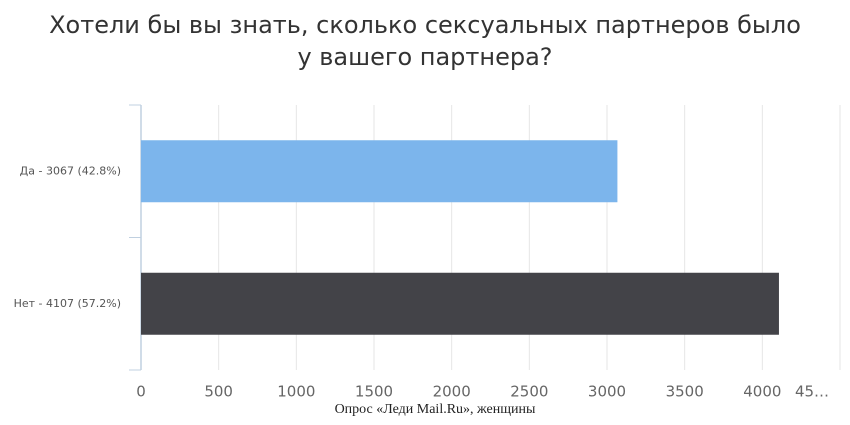 The height and width of the screenshot is (425, 850). Describe the element at coordinates (529, 392) in the screenshot. I see `x-tick-label: 2500` at that location.